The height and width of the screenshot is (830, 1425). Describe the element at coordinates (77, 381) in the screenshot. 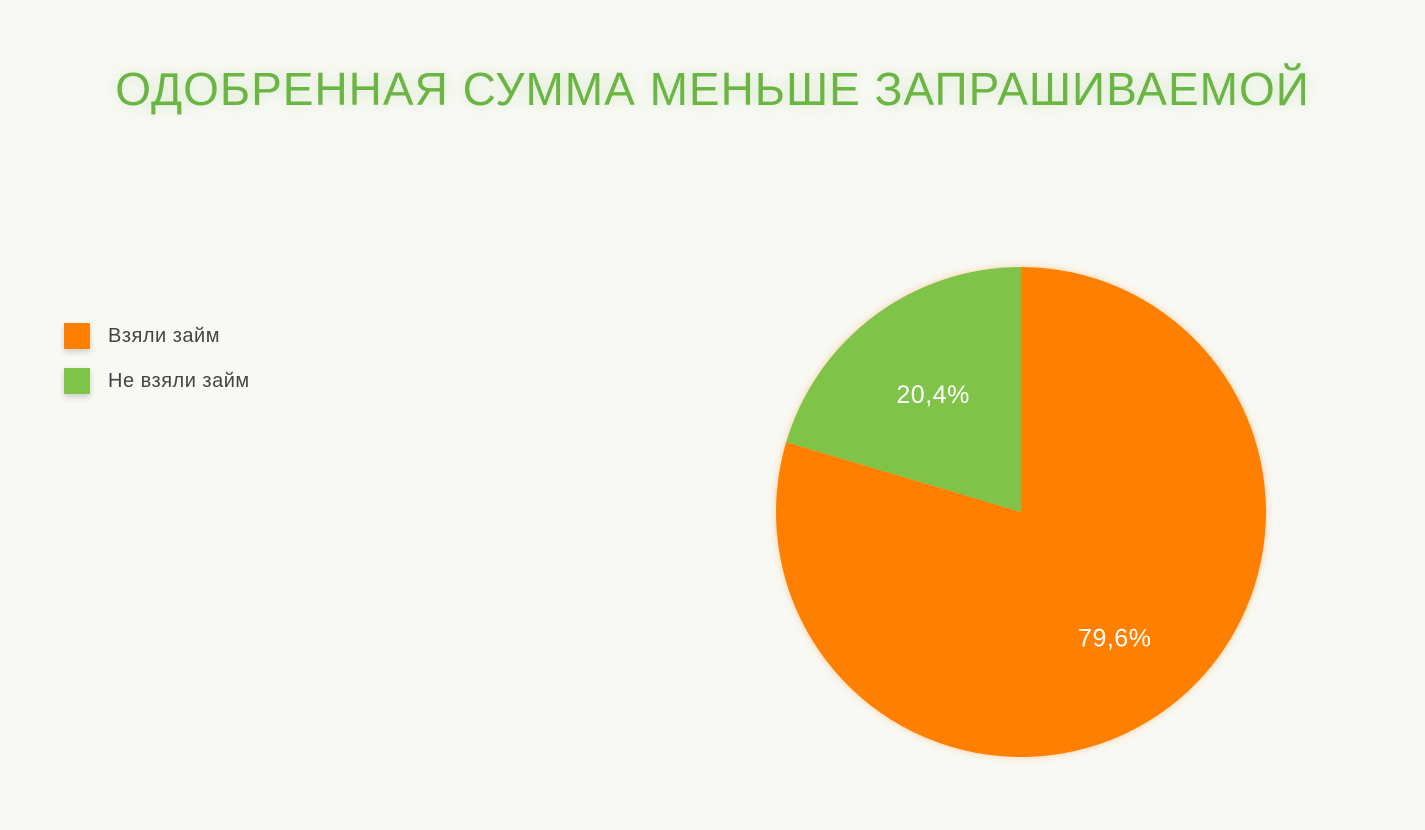

I see `legend-swatch-did-not-take-loan` at that location.